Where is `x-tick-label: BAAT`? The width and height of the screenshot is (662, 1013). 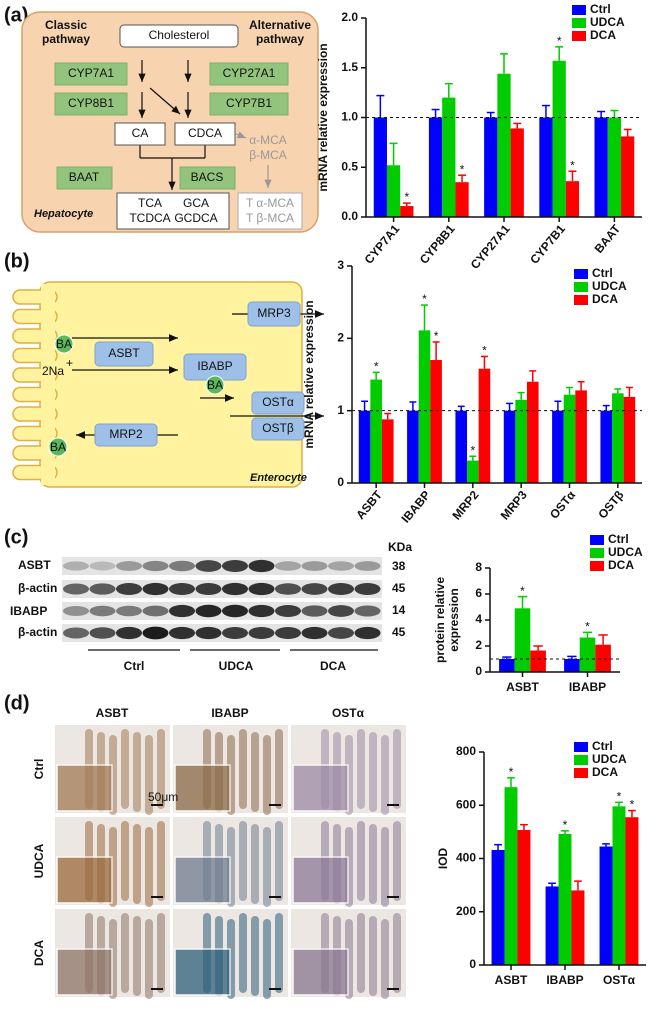
x-tick-label: BAAT is located at coordinates (608, 238).